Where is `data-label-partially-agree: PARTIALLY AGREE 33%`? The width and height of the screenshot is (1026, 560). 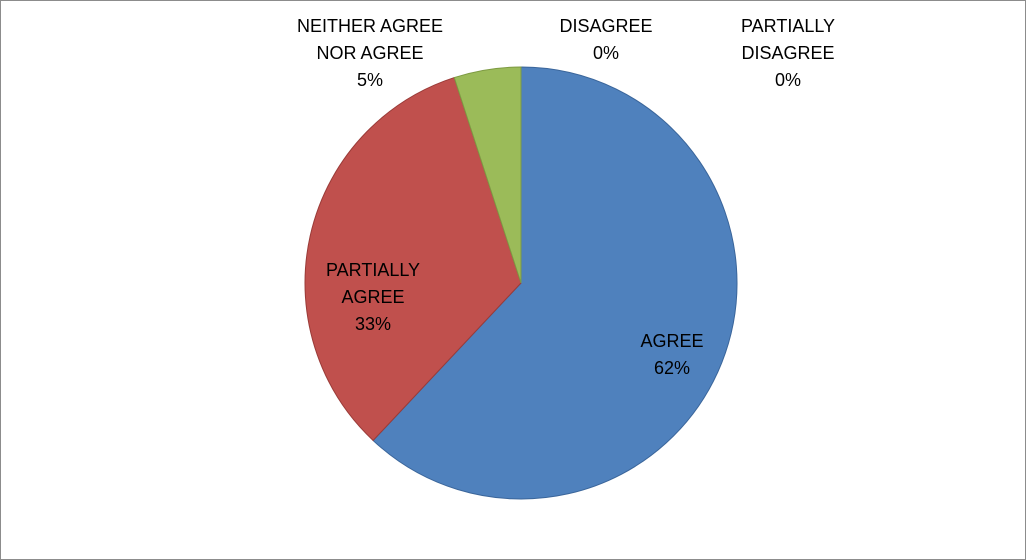
data-label-partially-agree: PARTIALLY AGREE 33% is located at coordinates (373, 297).